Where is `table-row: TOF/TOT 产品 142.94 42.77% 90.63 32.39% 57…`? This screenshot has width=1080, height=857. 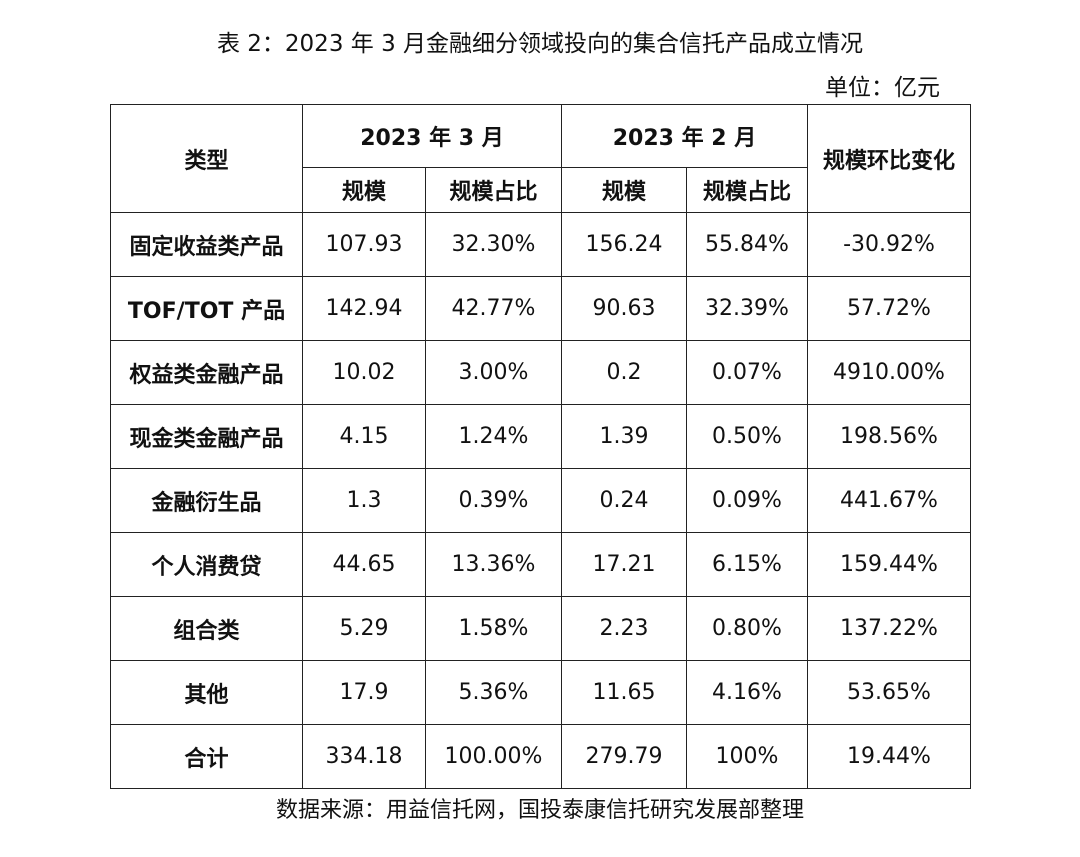 table-row: TOF/TOT 产品 142.94 42.77% 90.63 32.39% 57… is located at coordinates (540, 308).